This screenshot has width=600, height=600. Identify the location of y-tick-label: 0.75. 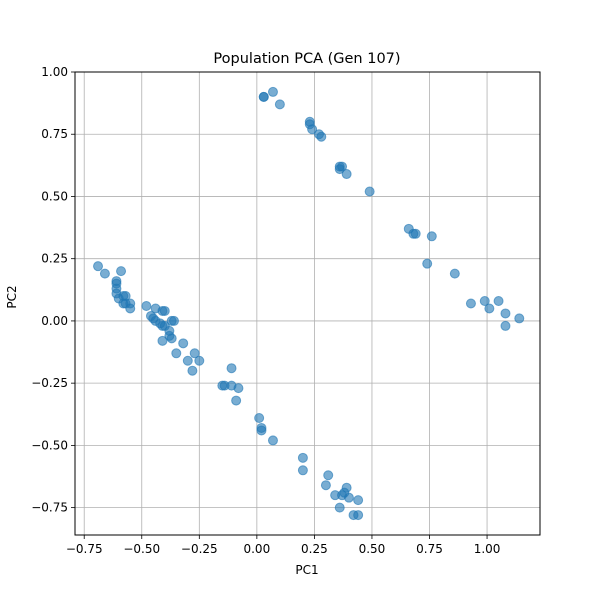
(54, 134).